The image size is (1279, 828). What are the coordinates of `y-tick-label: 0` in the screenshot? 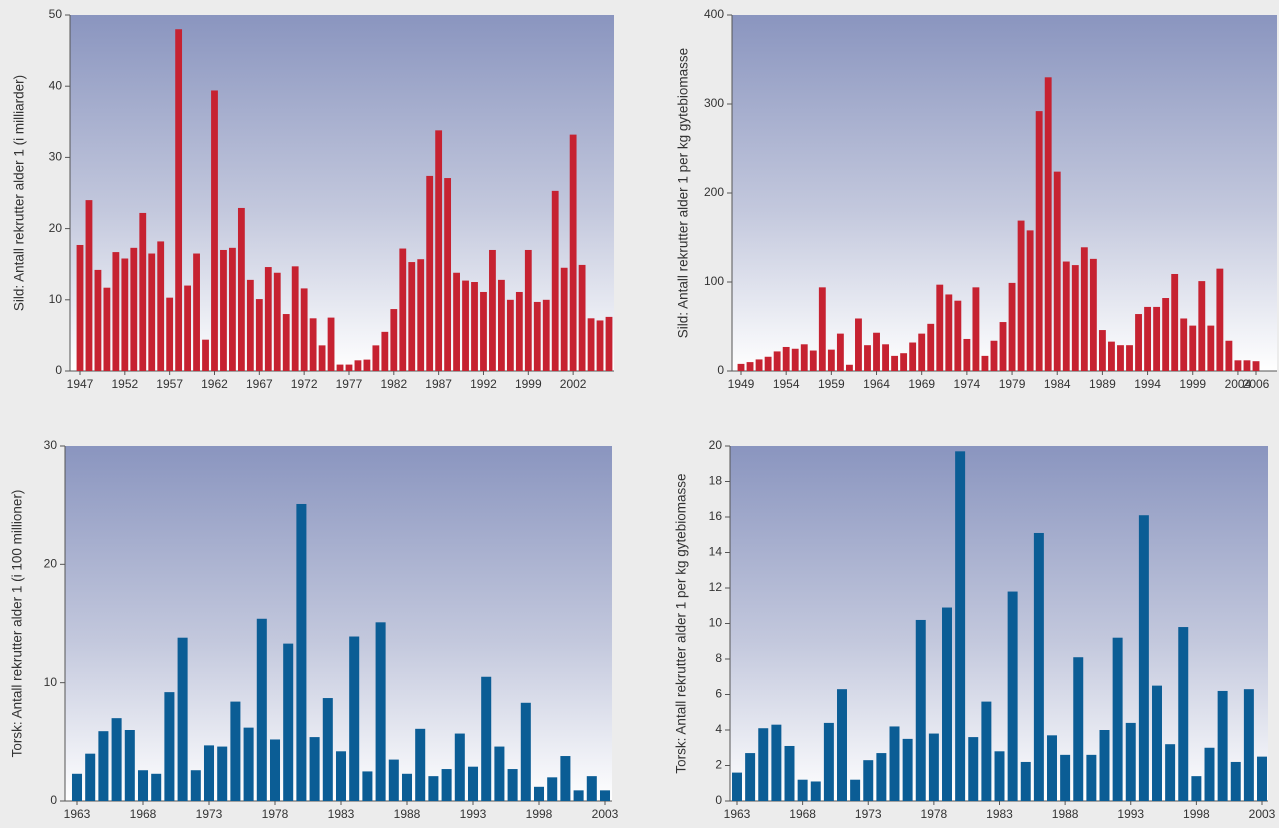 It's located at (58, 370).